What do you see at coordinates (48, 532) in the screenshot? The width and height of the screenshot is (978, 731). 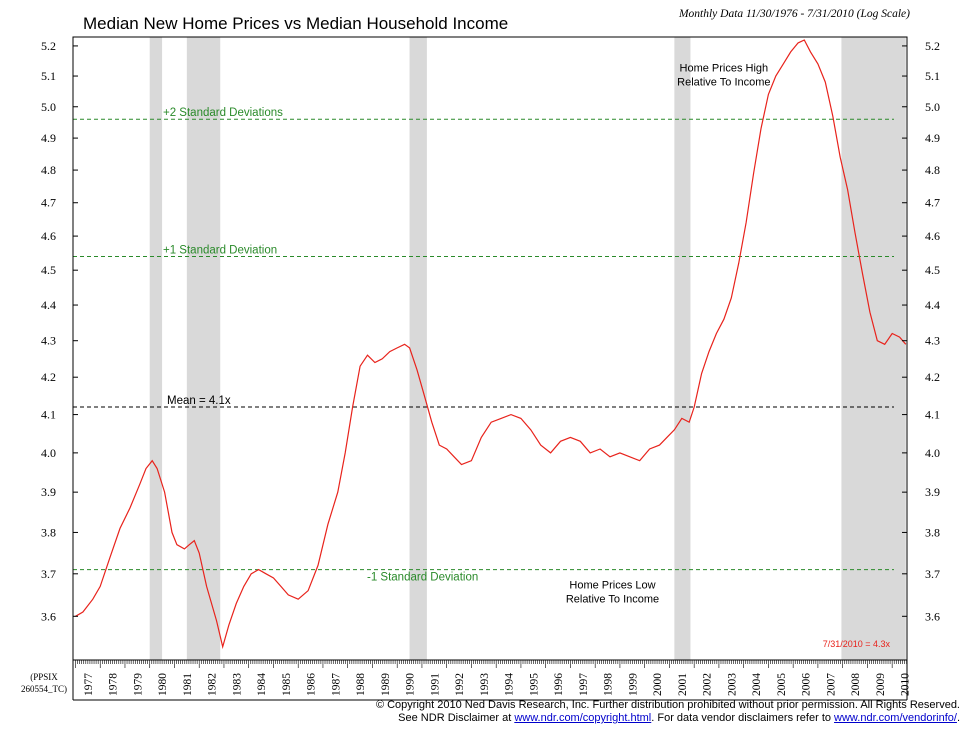 I see `y-tick-label-left: 3.8` at bounding box center [48, 532].